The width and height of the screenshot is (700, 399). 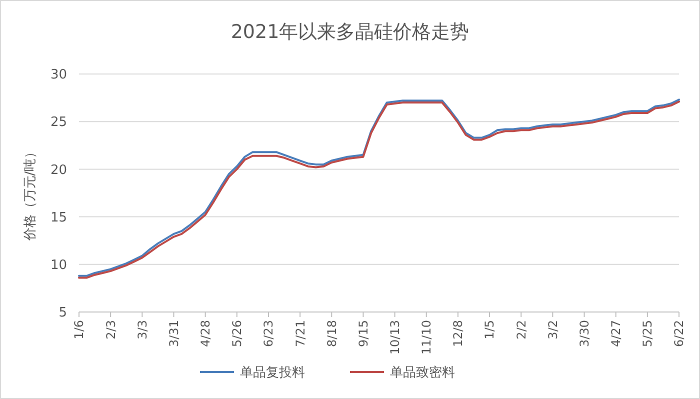 What do you see at coordinates (111, 330) in the screenshot?
I see `x-tick-label: 2/3` at bounding box center [111, 330].